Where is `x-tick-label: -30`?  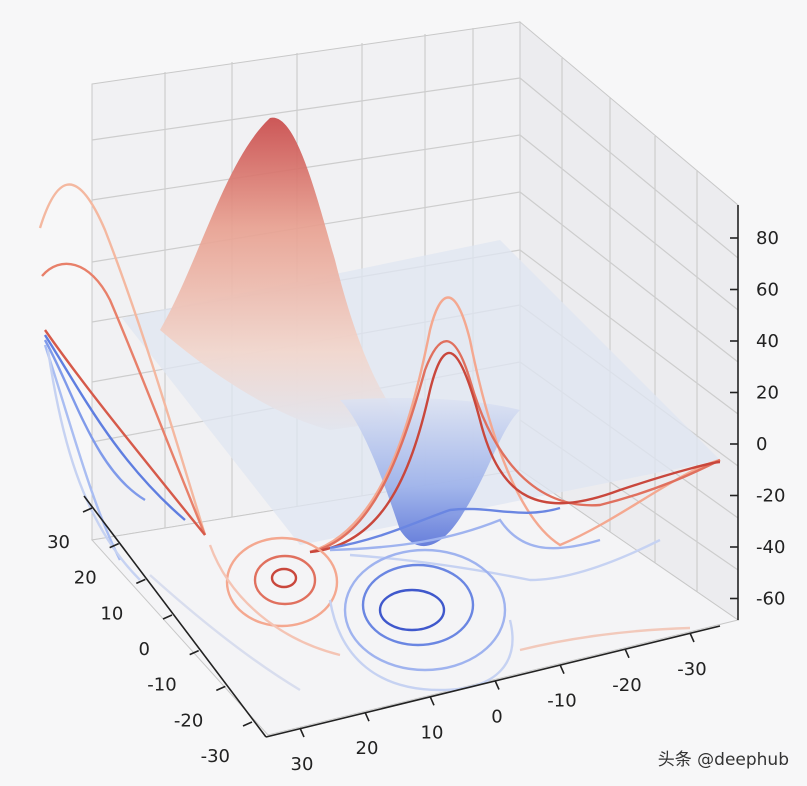
x-tick-label: -30 is located at coordinates (691, 669).